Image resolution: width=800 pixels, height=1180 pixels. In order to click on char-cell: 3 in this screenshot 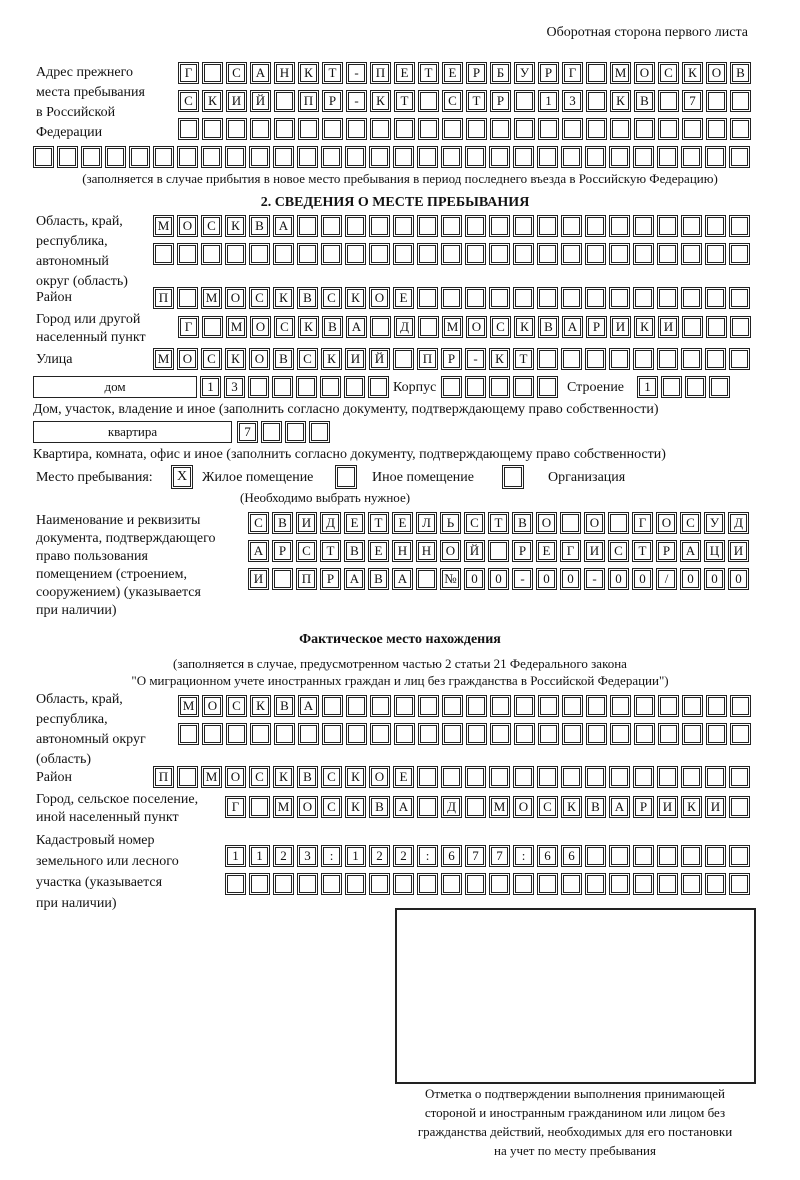, I will do `click(572, 101)`.